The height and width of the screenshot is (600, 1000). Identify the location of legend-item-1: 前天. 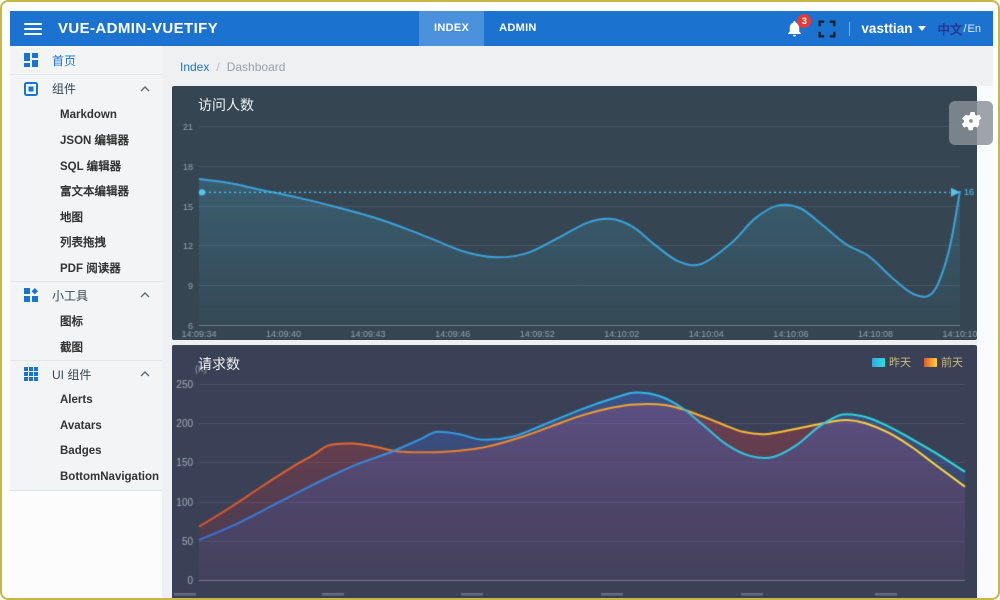
(943, 362).